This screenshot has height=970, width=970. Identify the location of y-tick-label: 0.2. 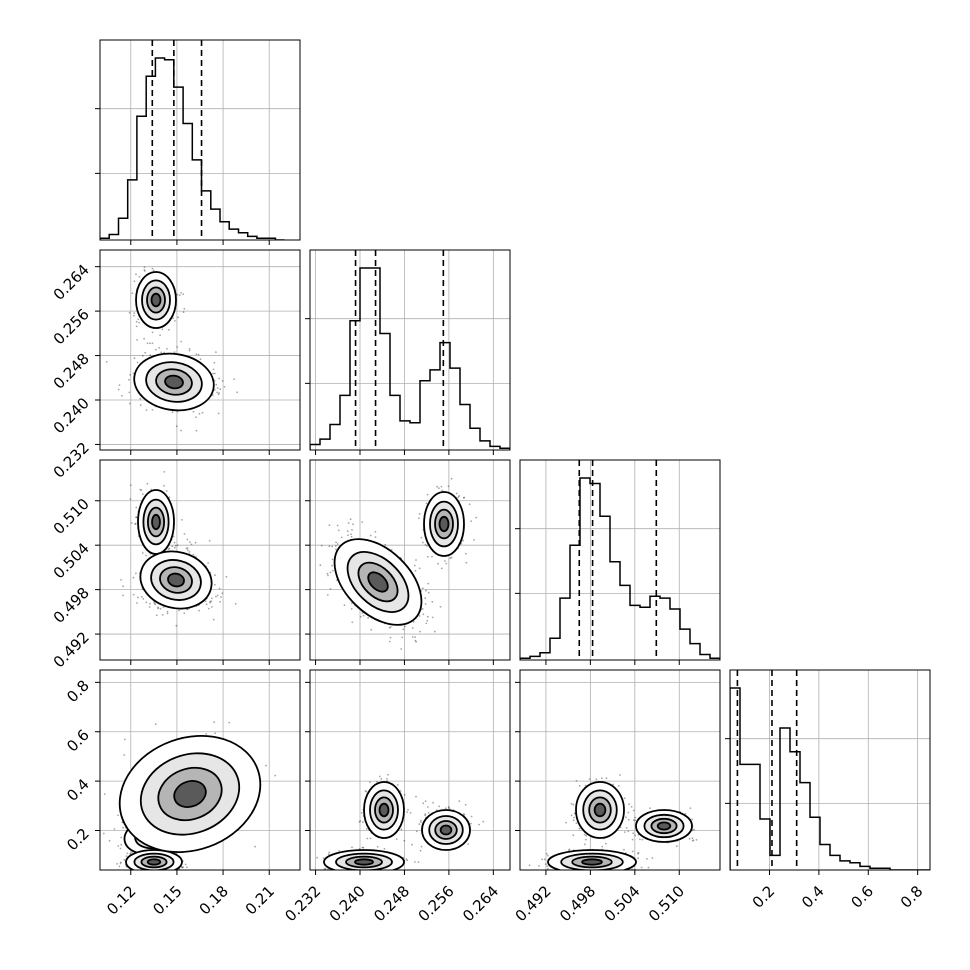
(78, 840).